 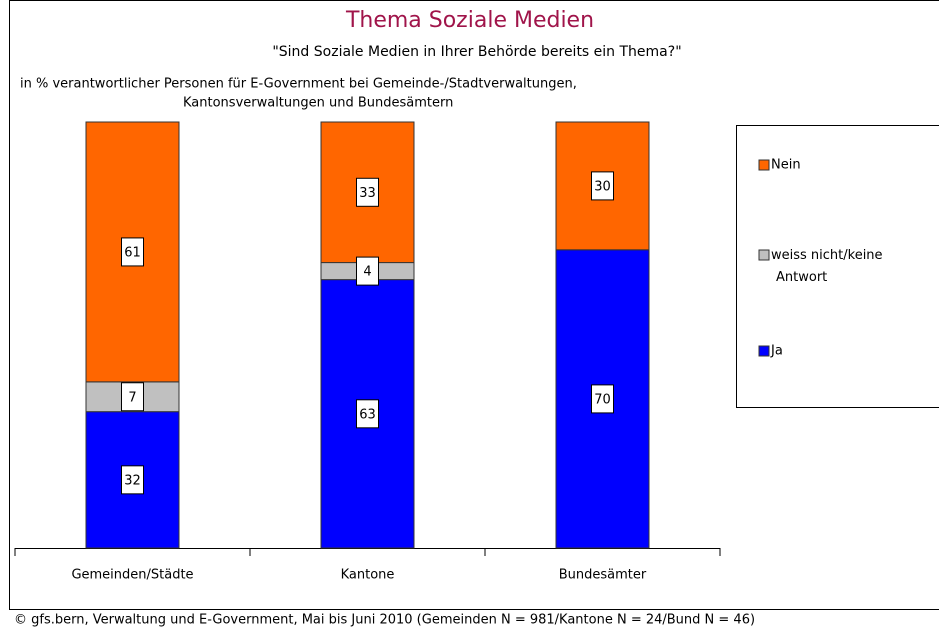 I want to click on x-tick-label: Gemeinden/Städte, so click(x=132, y=575).